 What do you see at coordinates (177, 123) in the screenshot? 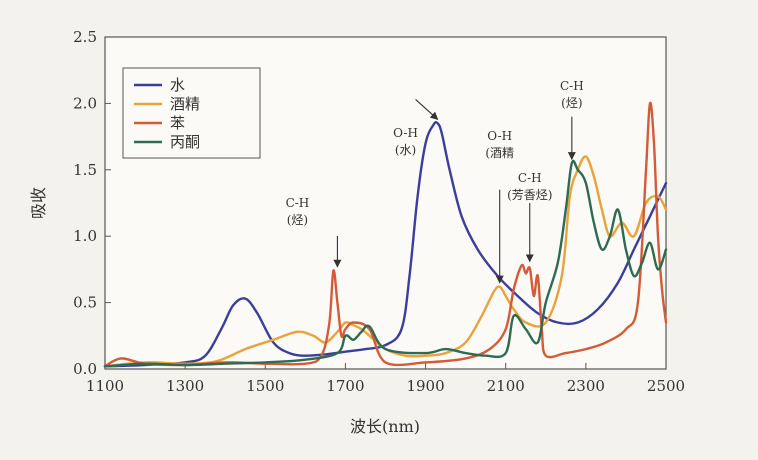
I see `legend-label-2: 苯` at bounding box center [177, 123].